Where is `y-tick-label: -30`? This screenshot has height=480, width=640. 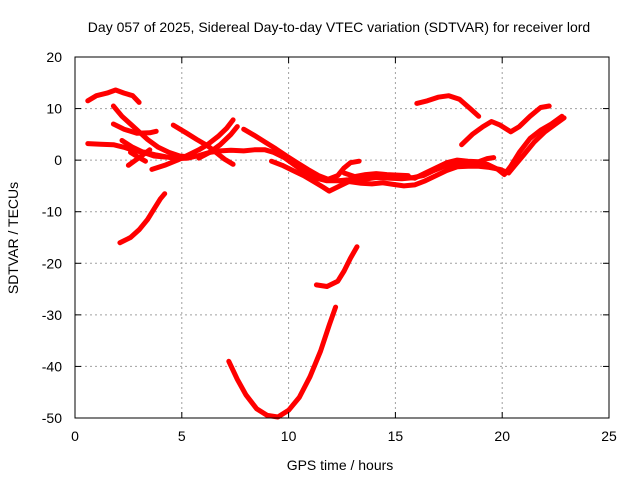
y-tick-label: -30 is located at coordinates (52, 315).